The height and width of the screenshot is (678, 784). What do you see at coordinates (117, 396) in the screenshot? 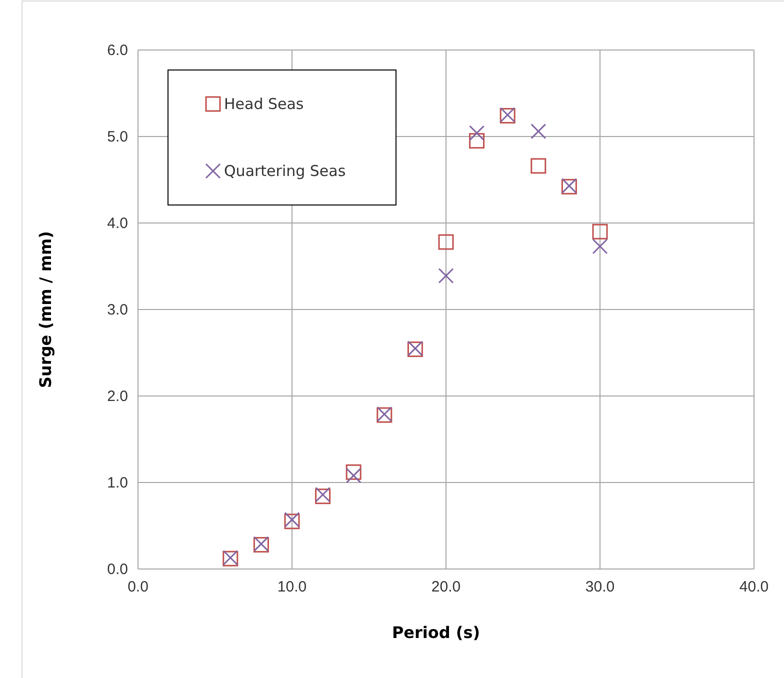
I see `y-tick-label: 2.0` at bounding box center [117, 396].